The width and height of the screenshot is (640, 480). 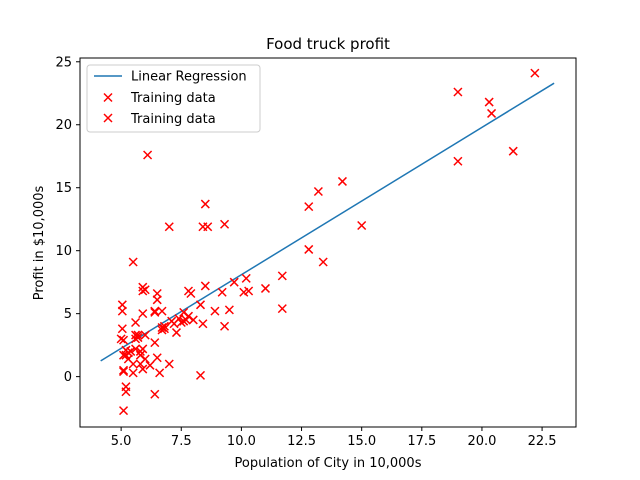 I want to click on y-tick-label: 15, so click(x=63, y=188).